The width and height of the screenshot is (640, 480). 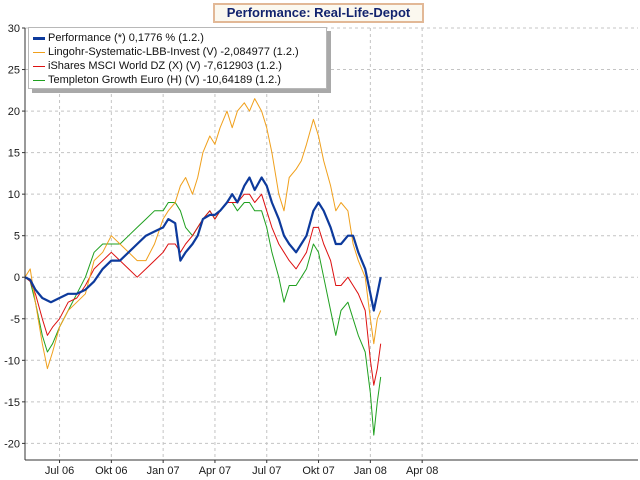 What do you see at coordinates (163, 471) in the screenshot?
I see `x-tick-label: Jan 07` at bounding box center [163, 471].